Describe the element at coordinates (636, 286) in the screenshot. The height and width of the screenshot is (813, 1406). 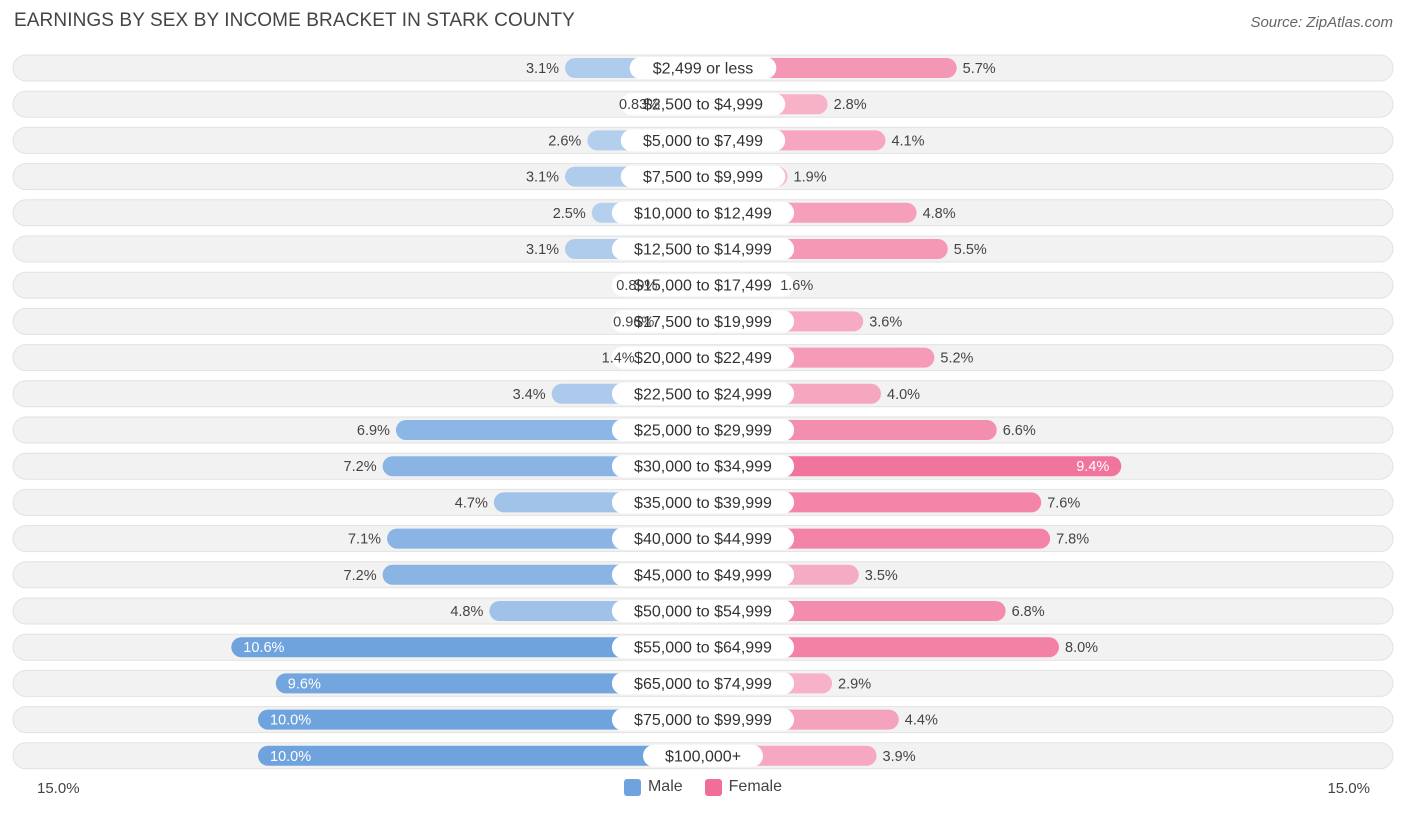
I see `value-label-male: 0.89%` at that location.